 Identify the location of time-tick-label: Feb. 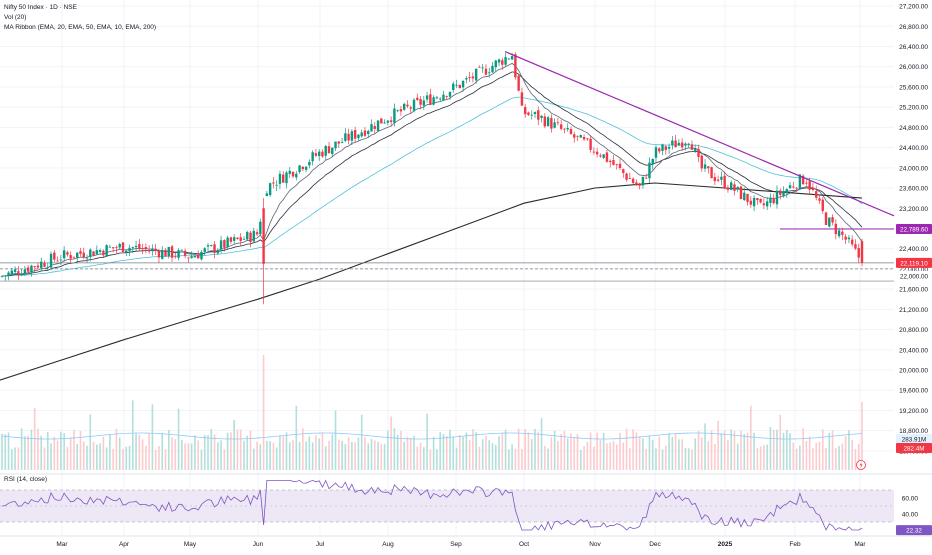
(795, 544).